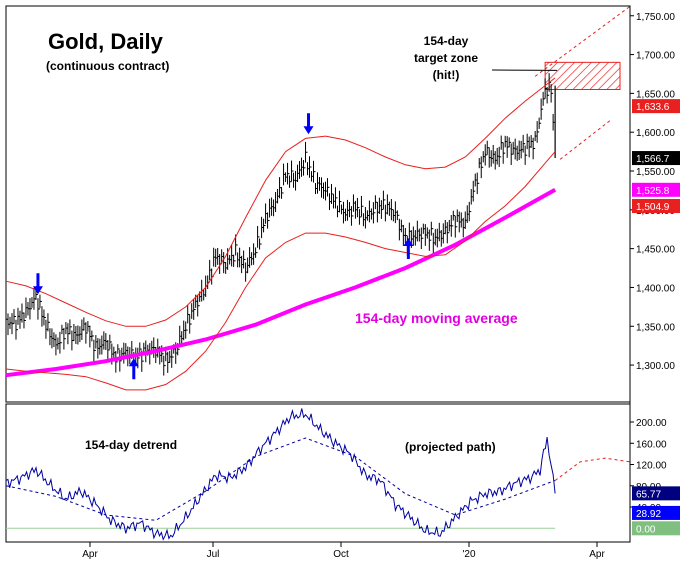  What do you see at coordinates (655, 327) in the screenshot?
I see `price-tick-label: 1,350.00` at bounding box center [655, 327].